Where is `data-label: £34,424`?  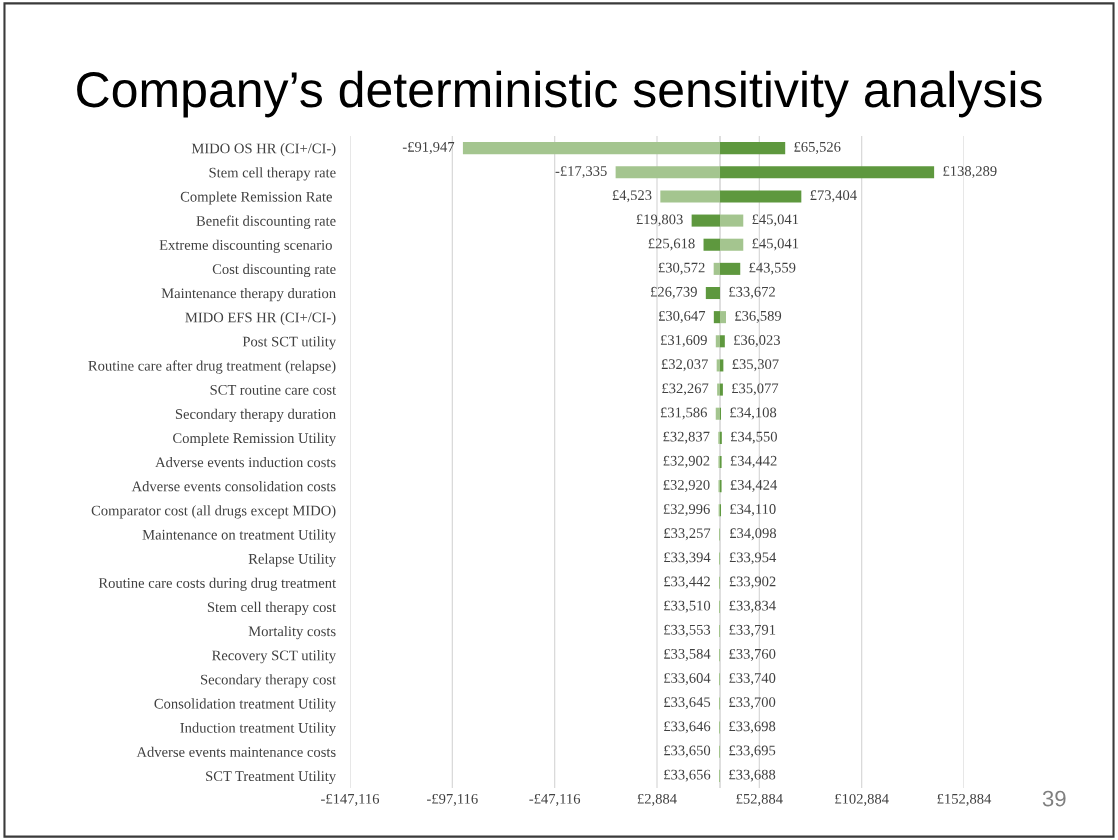
data-label: £34,424 is located at coordinates (754, 485).